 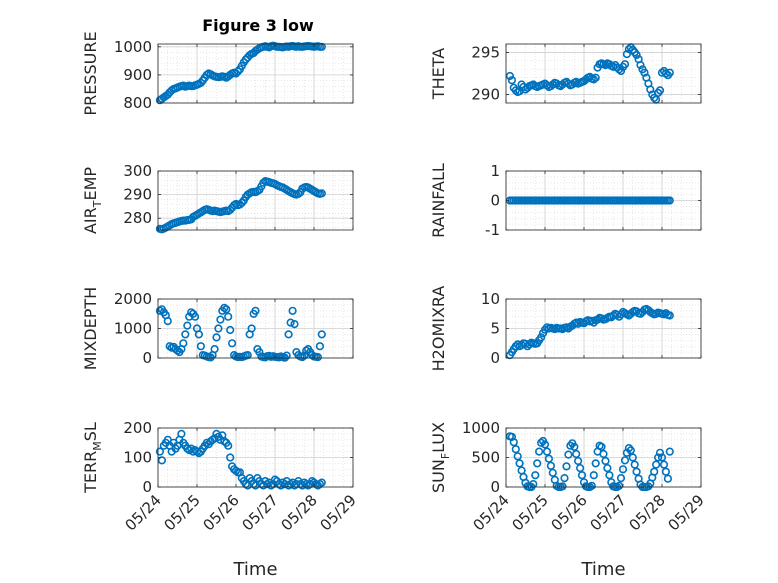 I want to click on y-axis-label-part: AIR, so click(x=90, y=220).